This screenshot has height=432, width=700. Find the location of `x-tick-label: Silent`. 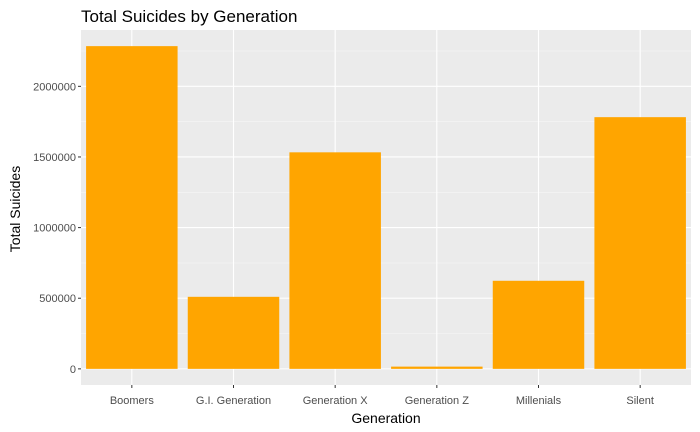

x-tick-label: Silent is located at coordinates (640, 401).